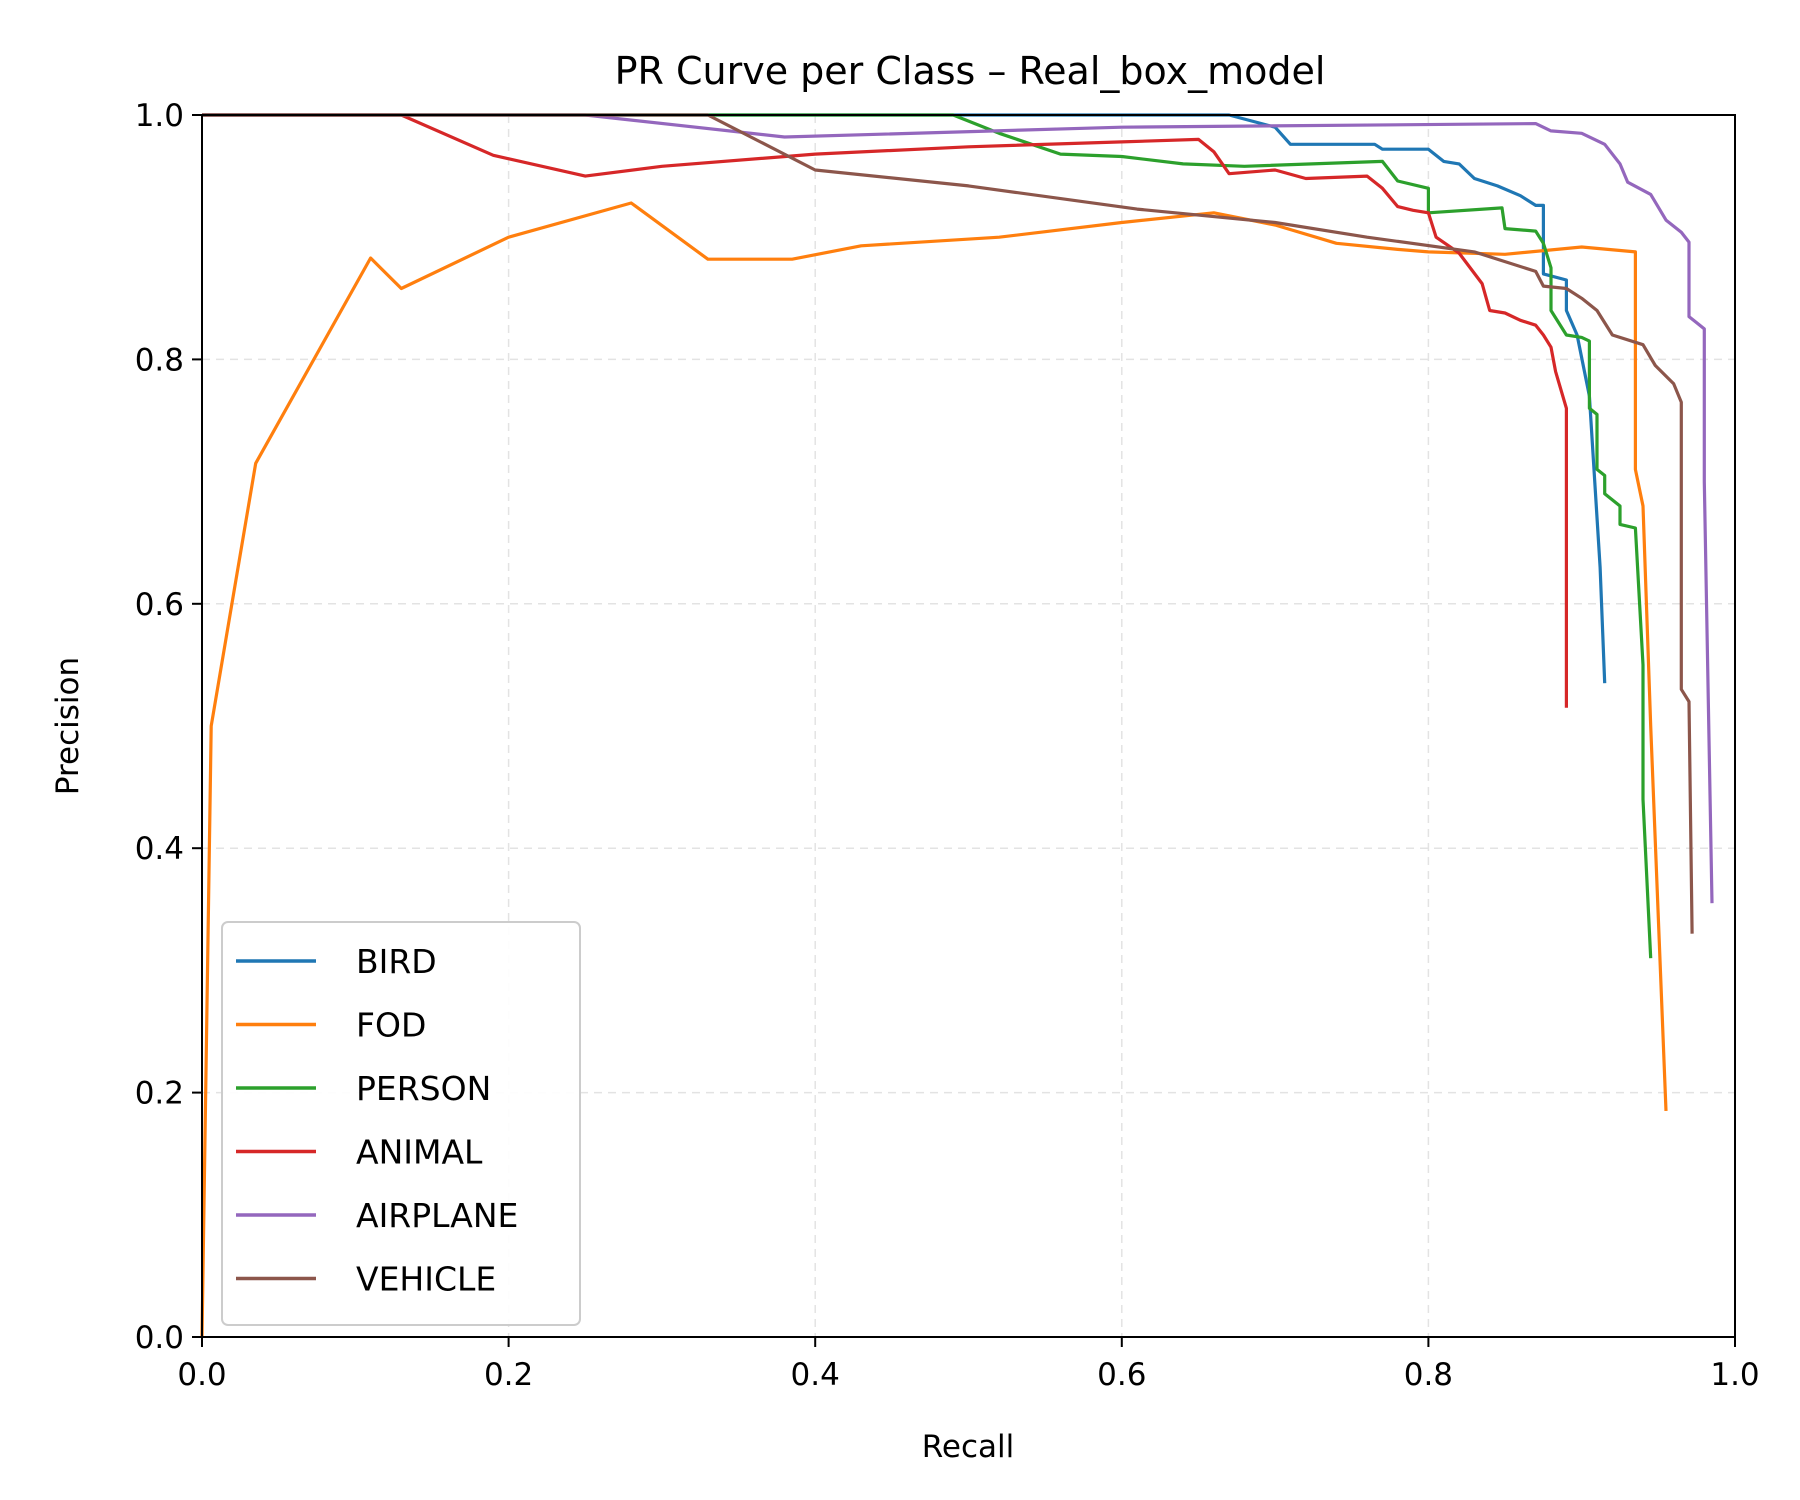 The image size is (1800, 1500). Describe the element at coordinates (159, 1094) in the screenshot. I see `y-tick-label: 0.2` at that location.